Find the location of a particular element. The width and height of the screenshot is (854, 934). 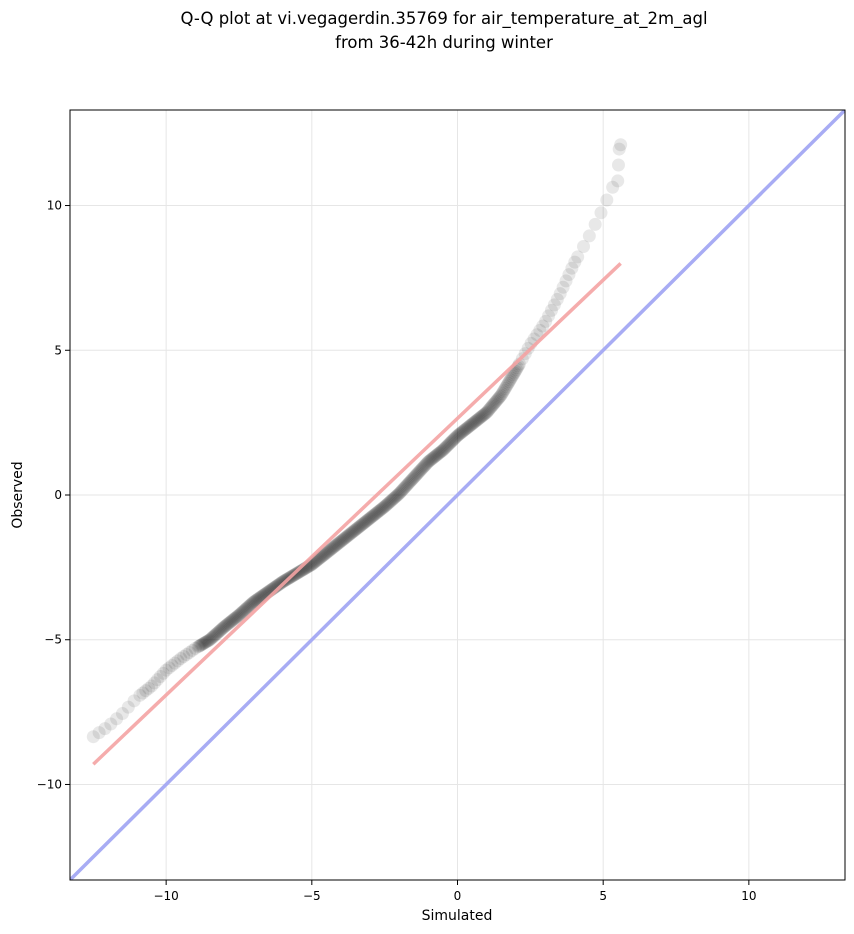

x-axis-label: Simulated is located at coordinates (457, 916).